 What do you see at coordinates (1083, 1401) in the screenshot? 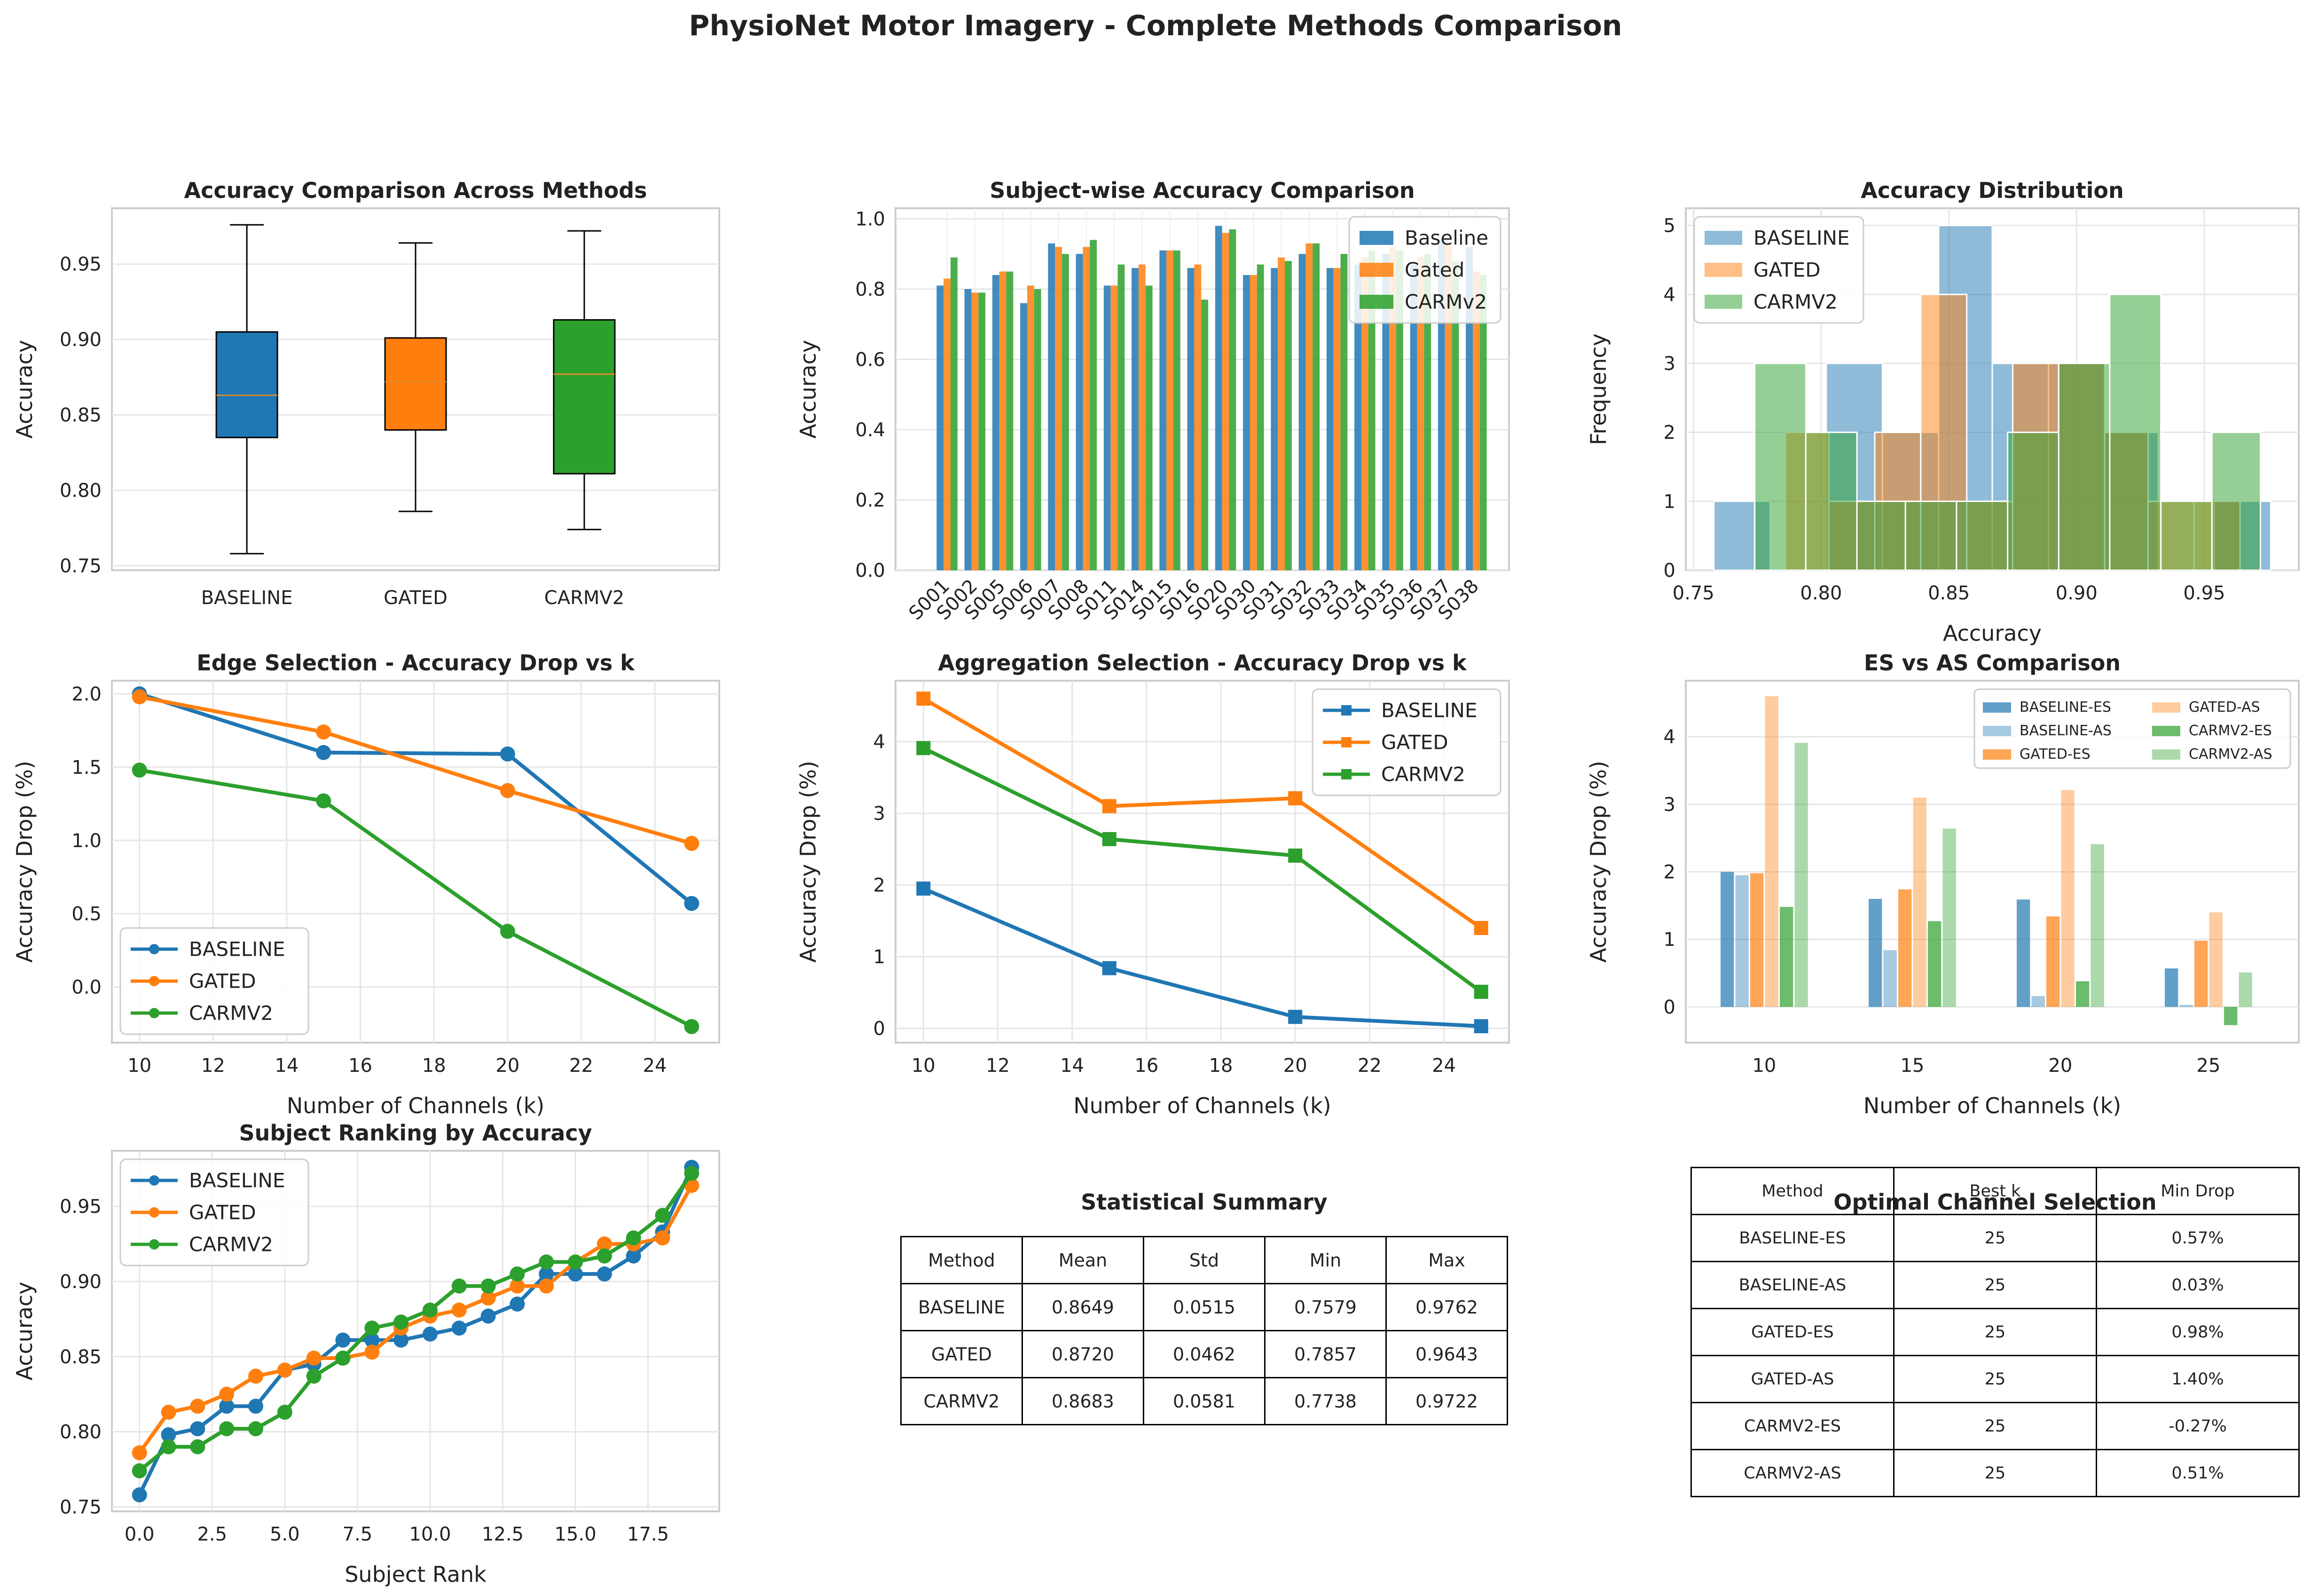
I see `table-cell: 0.8683` at bounding box center [1083, 1401].